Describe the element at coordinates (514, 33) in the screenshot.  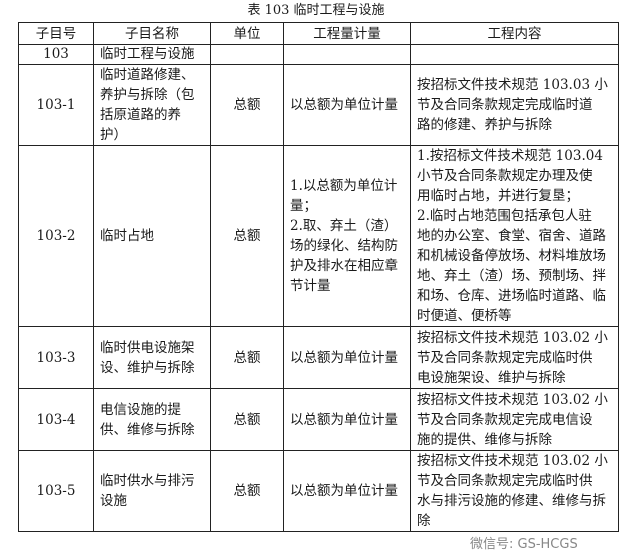
I see `header-content: 工程内容` at that location.